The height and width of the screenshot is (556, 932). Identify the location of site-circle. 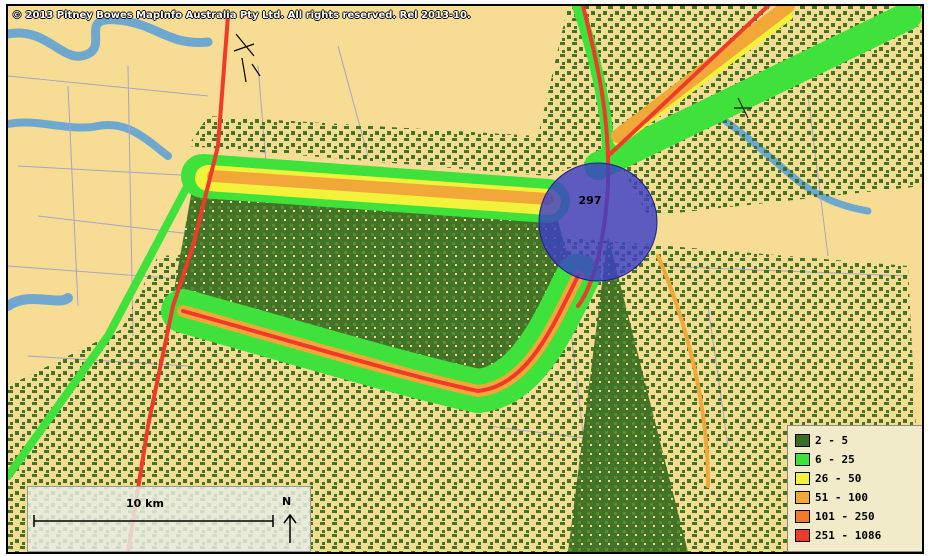
(598, 222).